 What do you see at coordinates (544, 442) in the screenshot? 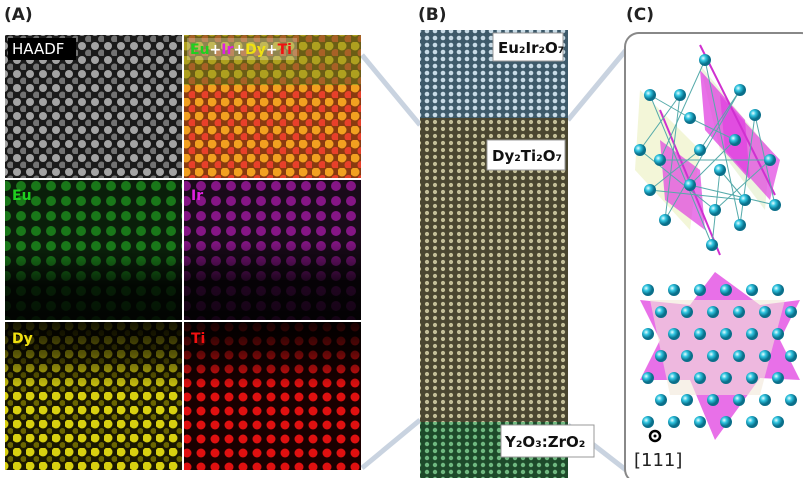
I see `layer-label: Y₂O₃:ZrO₂` at bounding box center [544, 442].